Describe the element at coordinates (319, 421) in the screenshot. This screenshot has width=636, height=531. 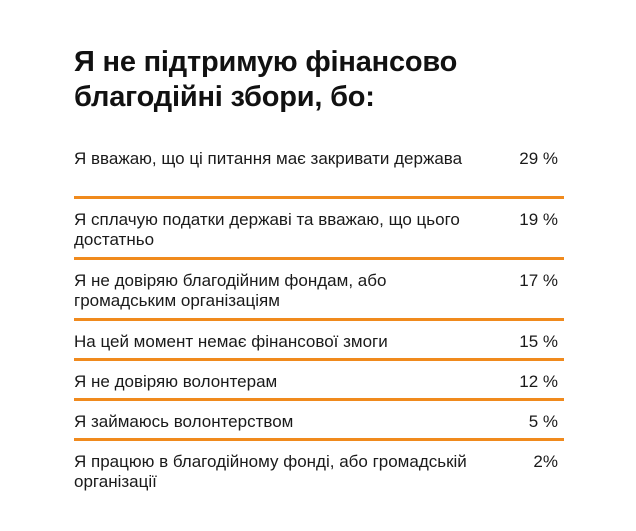
I see `table-row: Я займаюсь волонтерством 5 %` at that location.